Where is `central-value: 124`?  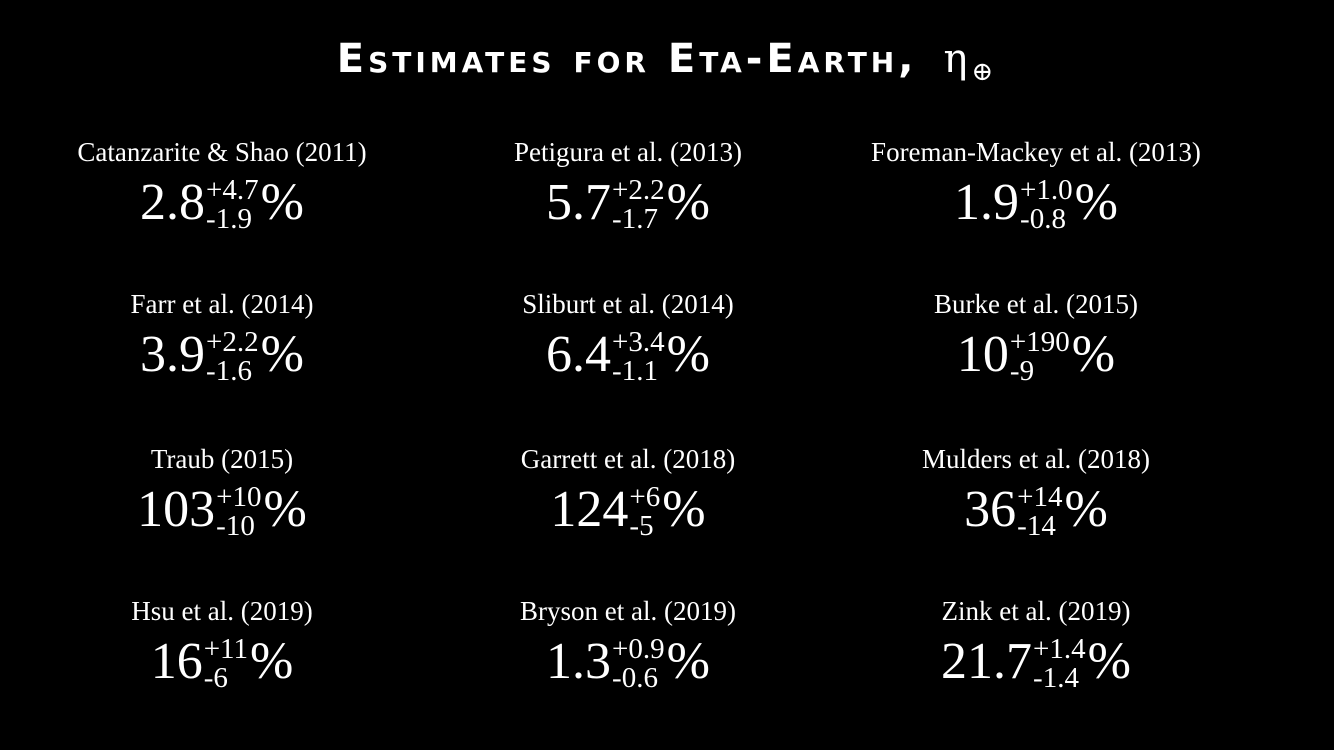
central-value: 124 is located at coordinates (589, 510).